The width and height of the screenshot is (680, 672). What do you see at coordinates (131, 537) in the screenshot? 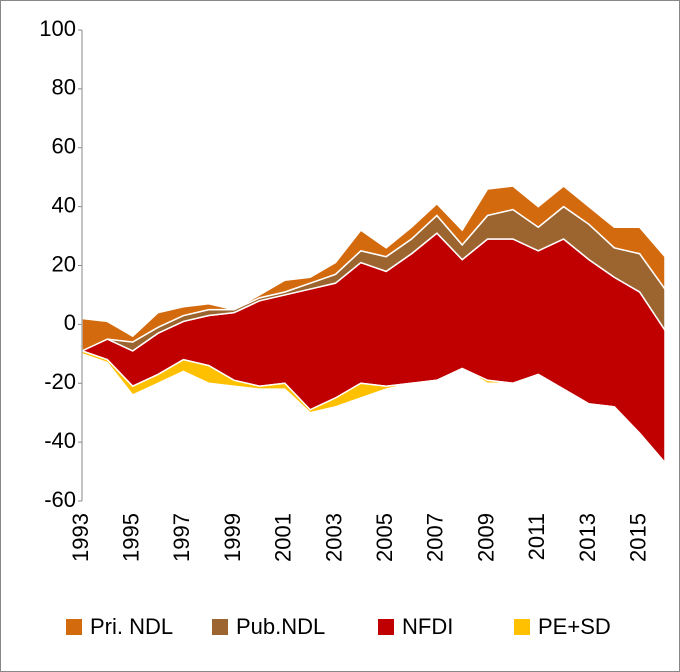
I see `x-tick-label: 1995` at bounding box center [131, 537].